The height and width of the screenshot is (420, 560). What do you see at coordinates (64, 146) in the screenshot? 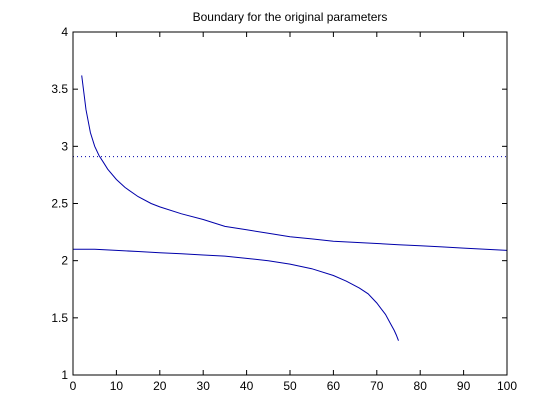
I see `y-tick-label: 3` at bounding box center [64, 146].